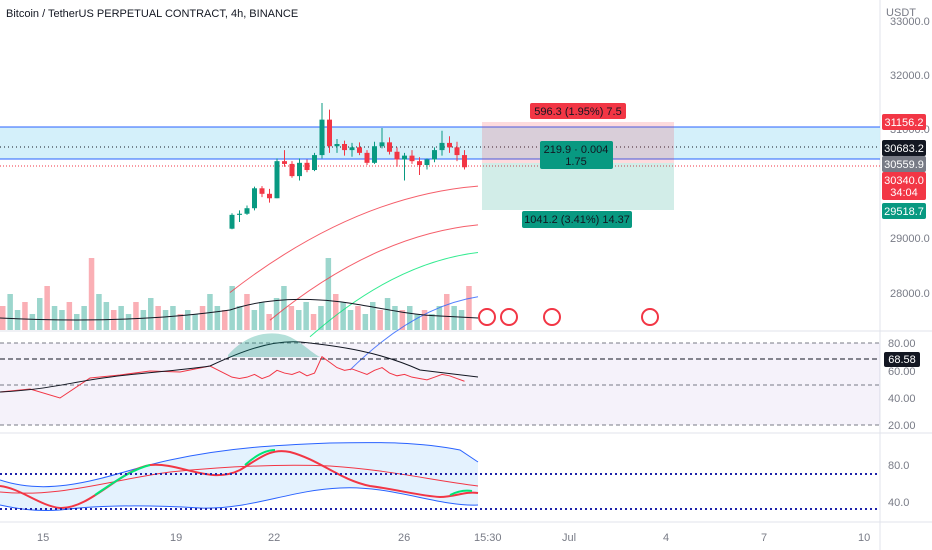 The image size is (932, 550). What do you see at coordinates (43, 538) in the screenshot?
I see `time-label: 15` at bounding box center [43, 538].